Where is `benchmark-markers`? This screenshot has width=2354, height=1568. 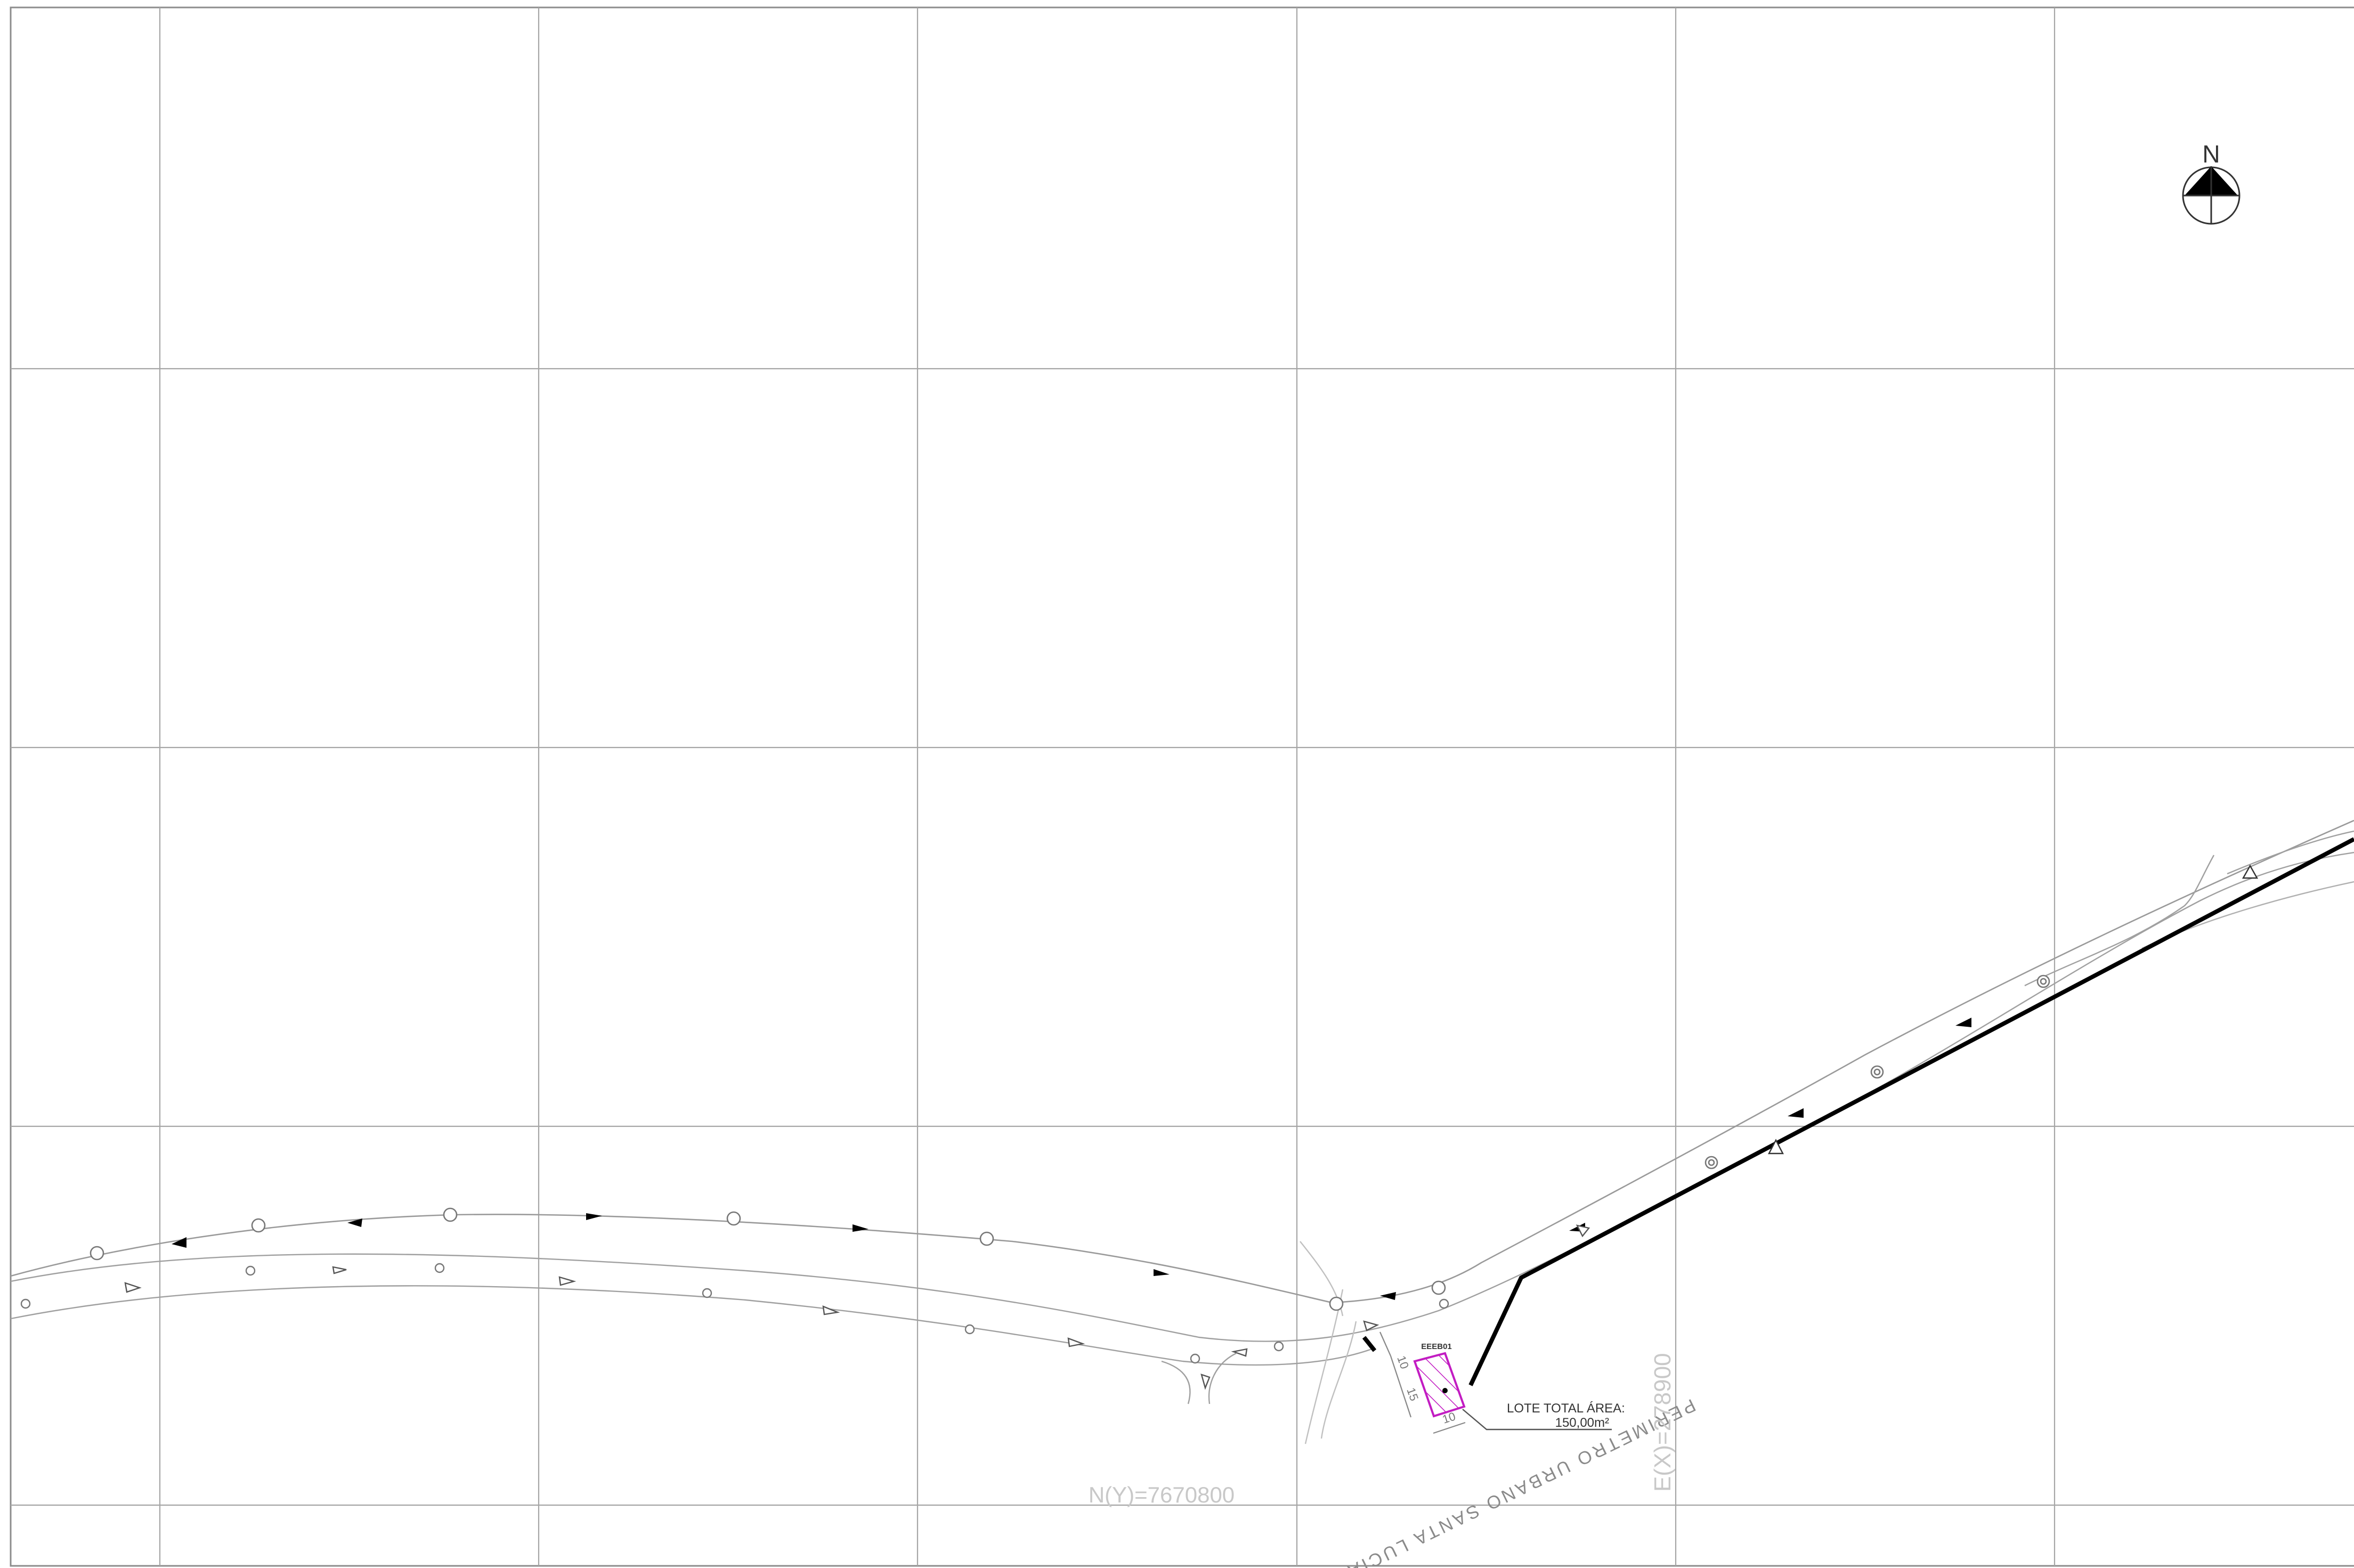
benchmark-markers is located at coordinates (2014, 1009).